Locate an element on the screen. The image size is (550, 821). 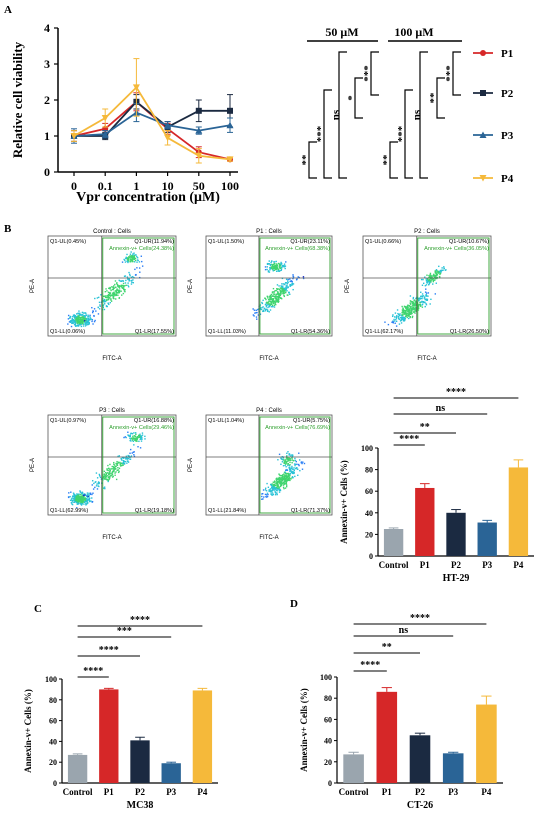
quadrant-label-ul: Q1-UL(1.50%) is located at coordinates (226, 242).